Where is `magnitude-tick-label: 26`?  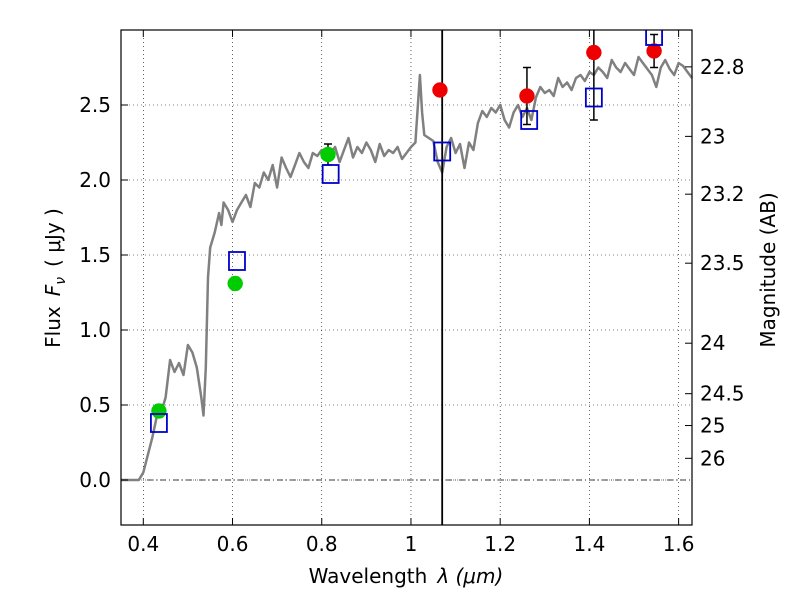
magnitude-tick-label: 26 is located at coordinates (712, 458).